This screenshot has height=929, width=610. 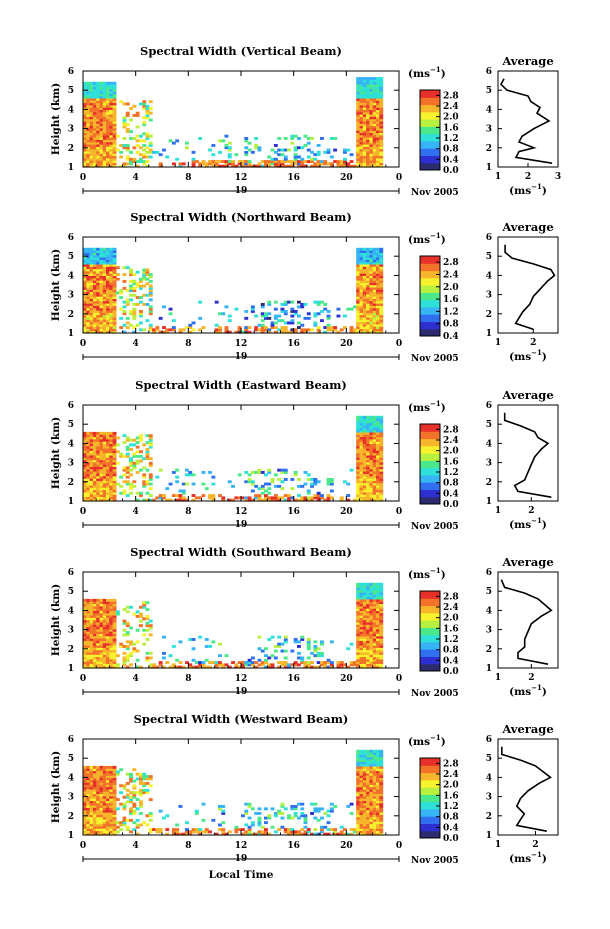 I want to click on average-profile-line, so click(x=527, y=455).